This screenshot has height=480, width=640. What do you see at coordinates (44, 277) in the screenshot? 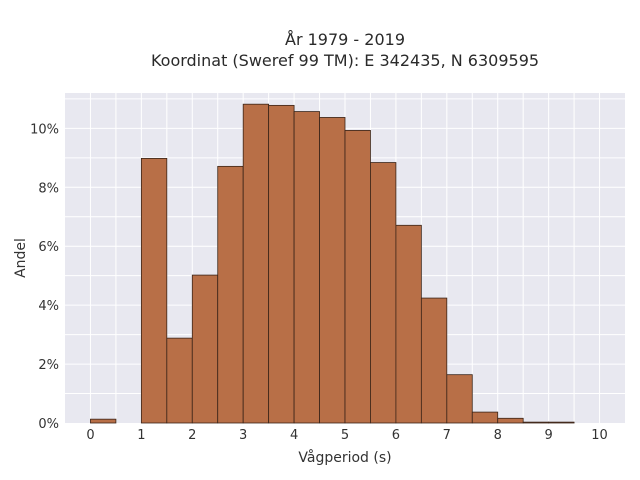
I see `y-tick-labels: 0% 2% 4% 6% 8% 10%` at bounding box center [44, 277].